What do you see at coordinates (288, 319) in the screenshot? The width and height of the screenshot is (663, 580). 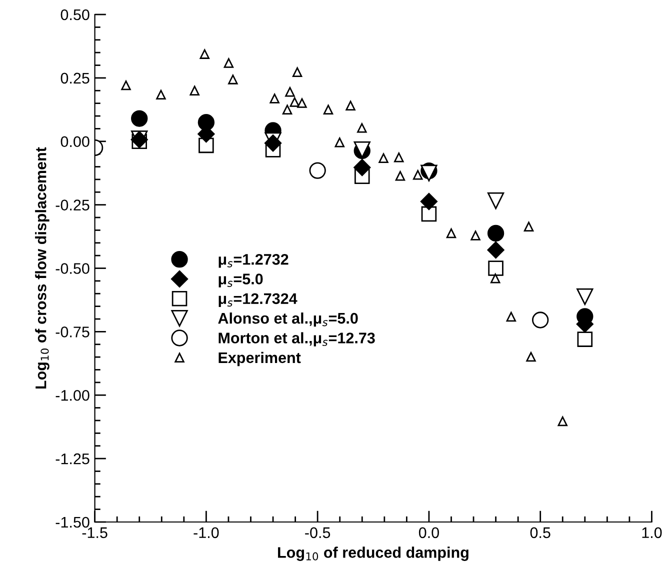 I see `legend-label: Alonso et al.,μ$_{s}$=5.0` at bounding box center [288, 319].